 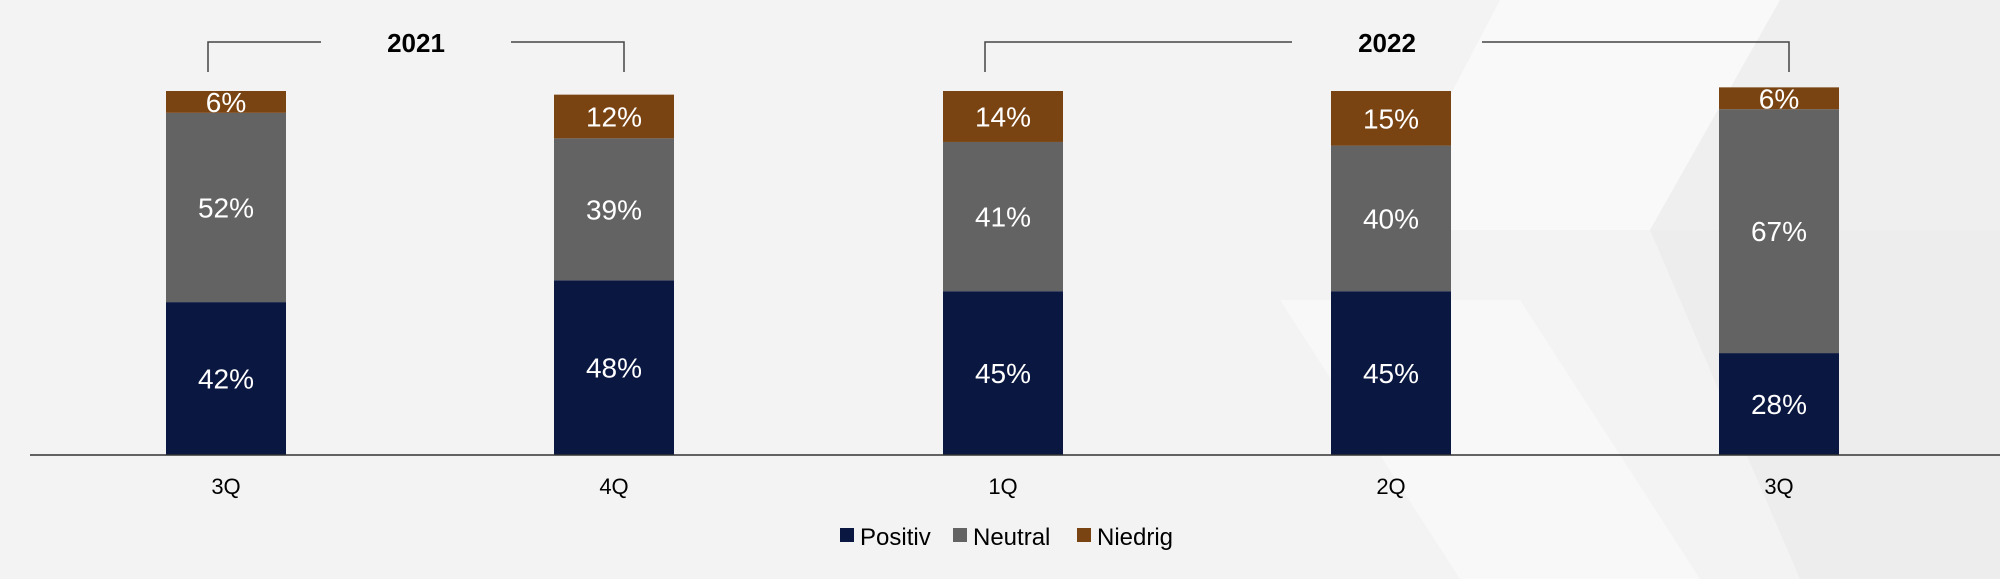 I want to click on data-label: 41%, so click(x=1003, y=217).